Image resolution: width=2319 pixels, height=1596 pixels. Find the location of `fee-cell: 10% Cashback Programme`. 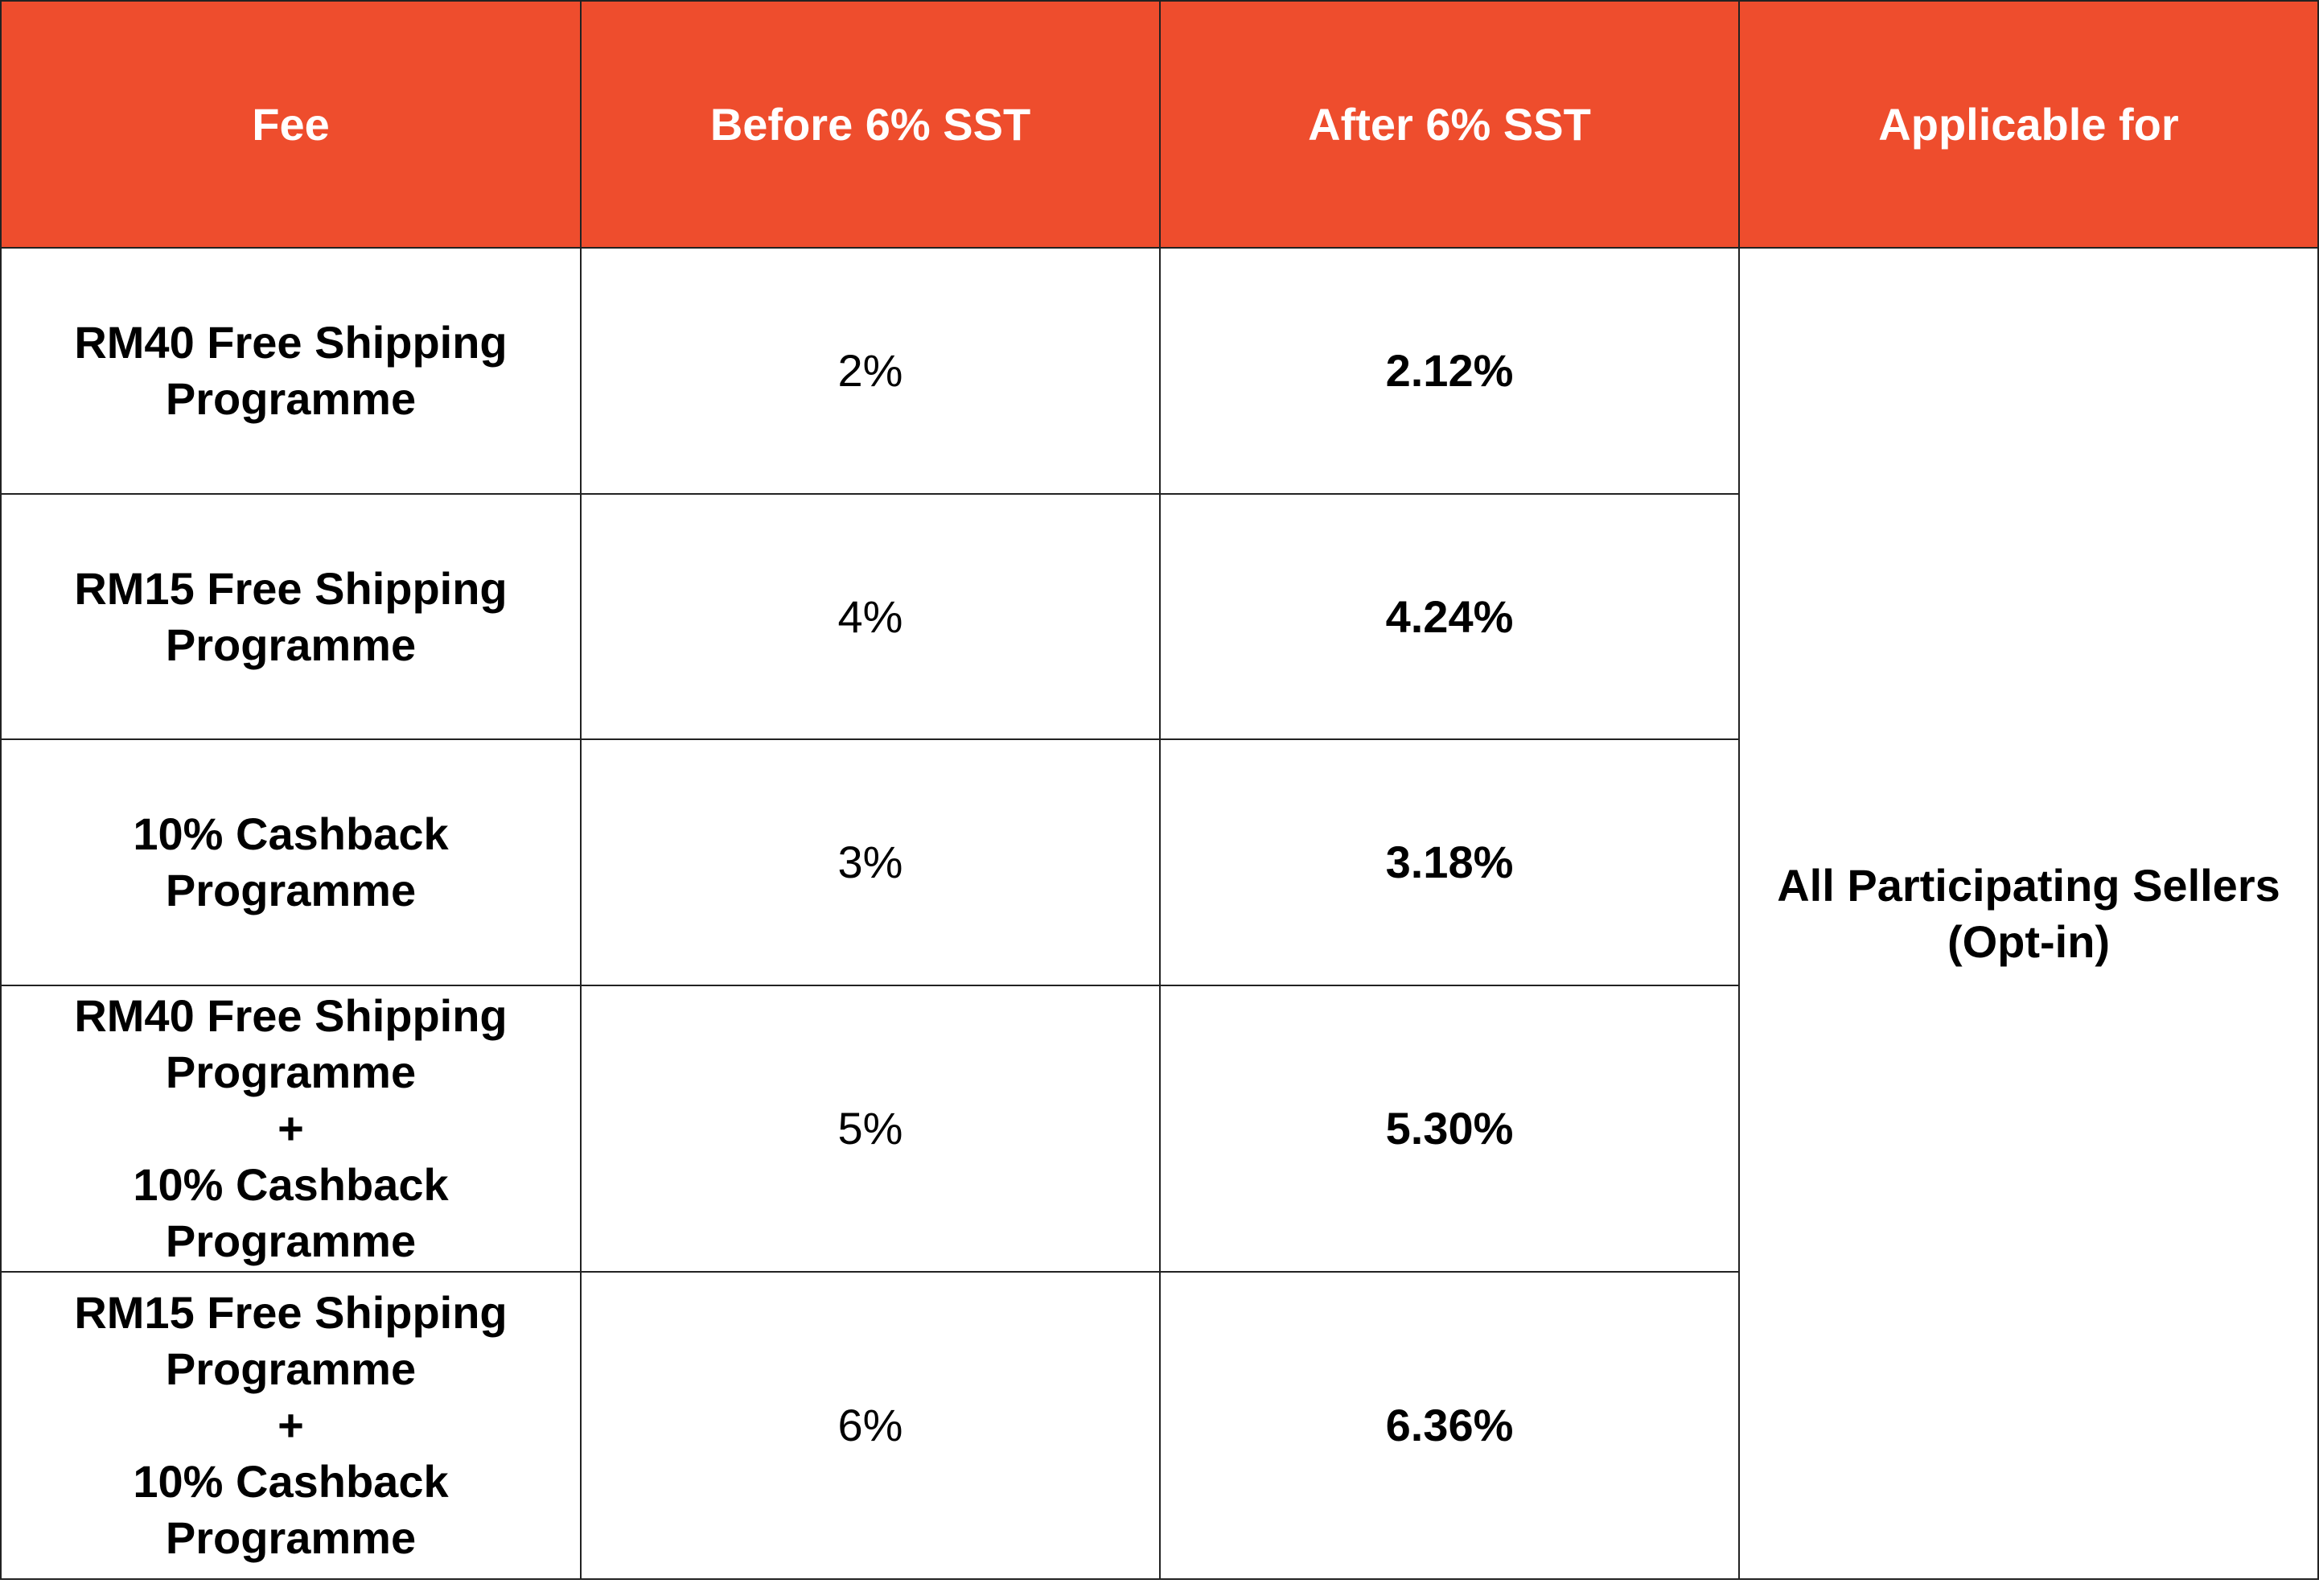

fee-cell: 10% Cashback Programme is located at coordinates (291, 862).